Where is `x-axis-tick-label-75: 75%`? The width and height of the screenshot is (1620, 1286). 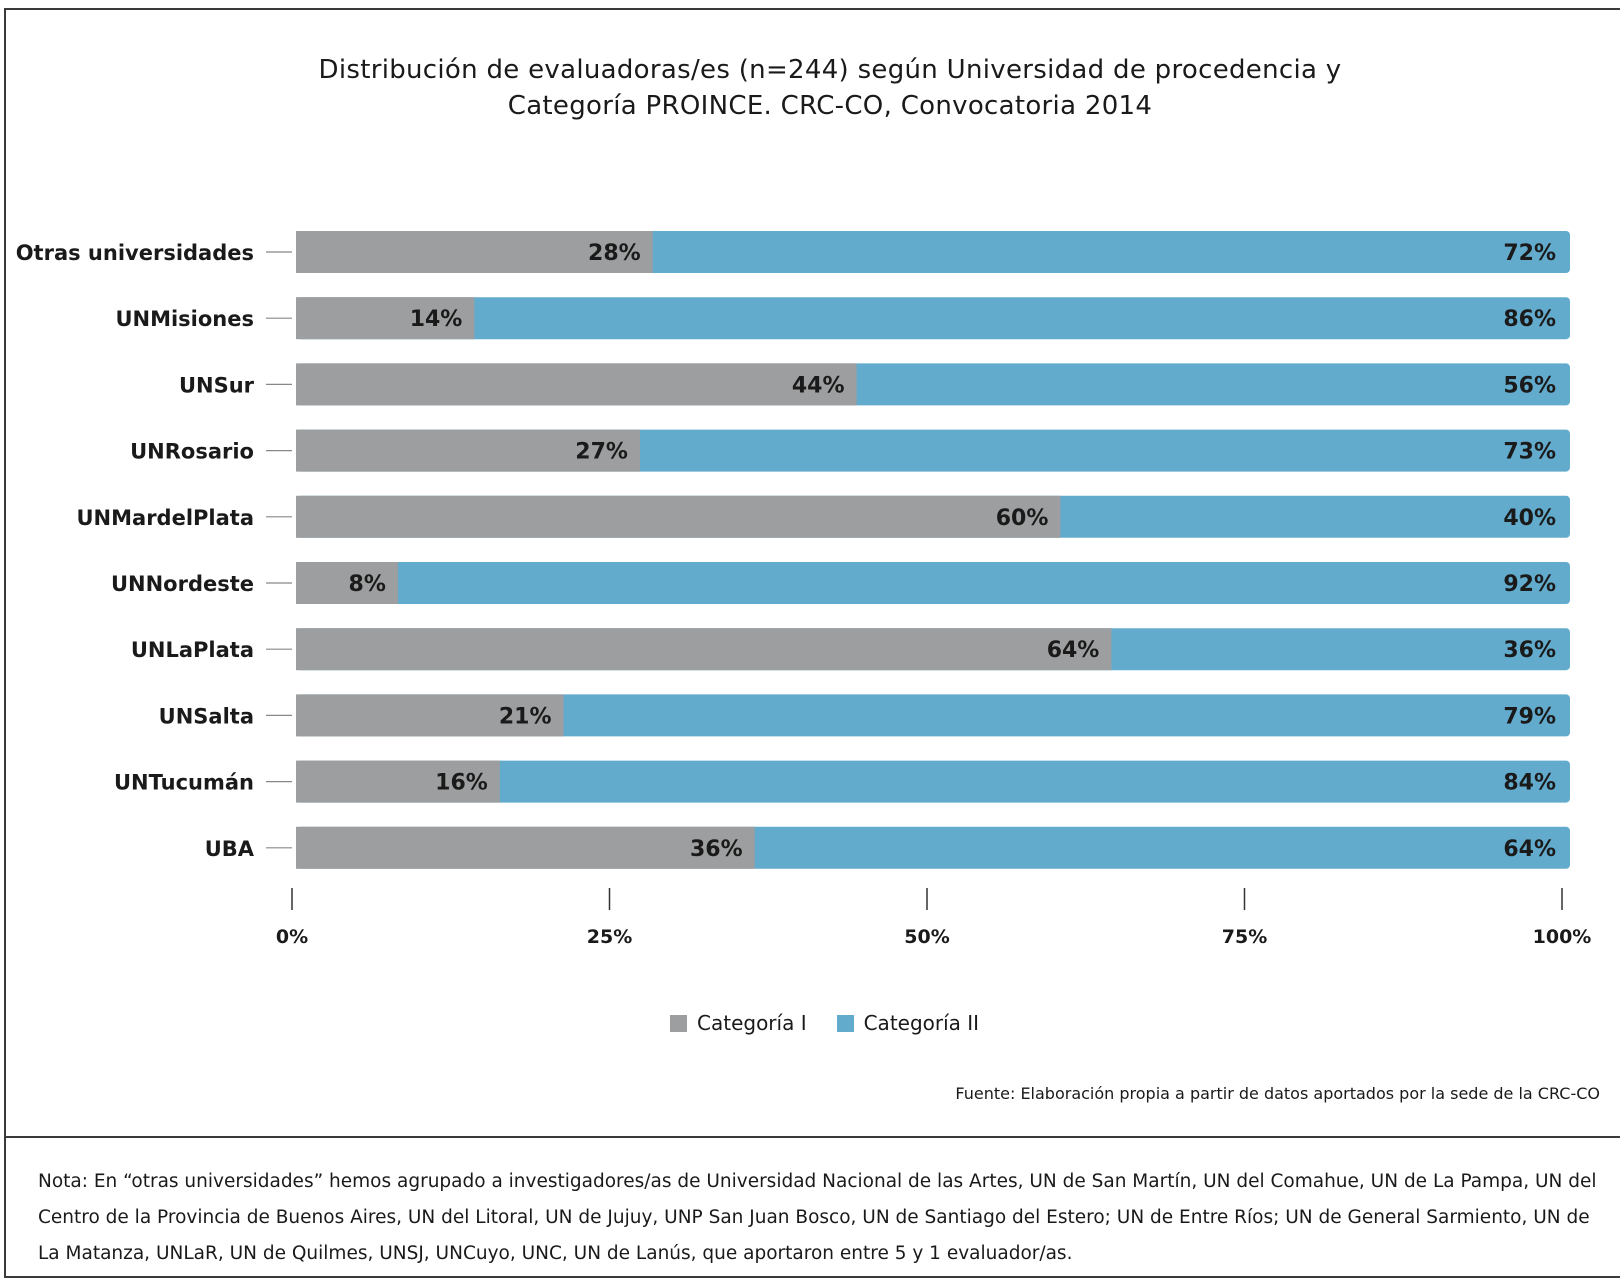
x-axis-tick-label-75: 75% is located at coordinates (1244, 937).